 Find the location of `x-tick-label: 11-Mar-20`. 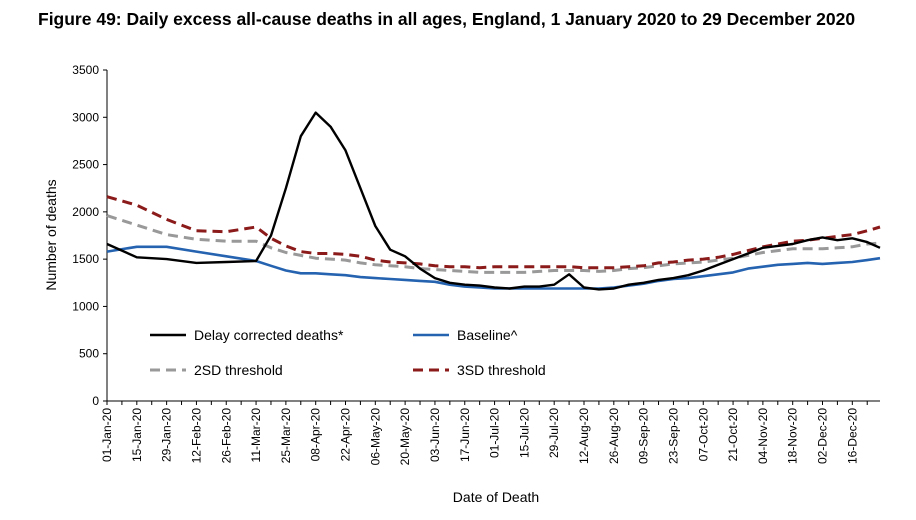

x-tick-label: 11-Mar-20 is located at coordinates (256, 435).